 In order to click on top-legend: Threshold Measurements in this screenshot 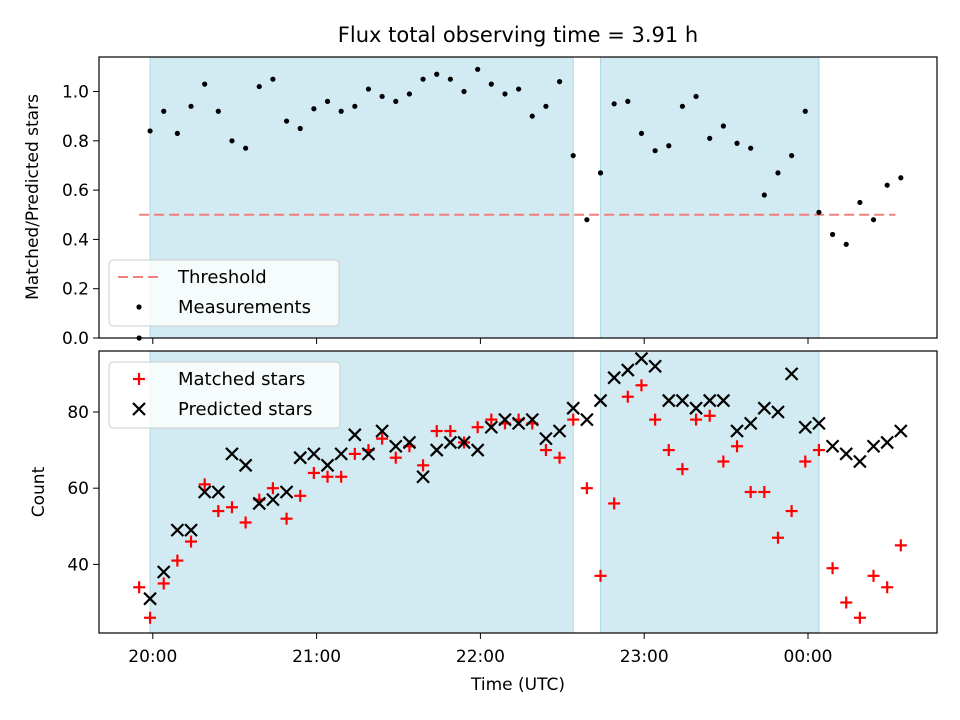, I will do `click(224, 293)`.